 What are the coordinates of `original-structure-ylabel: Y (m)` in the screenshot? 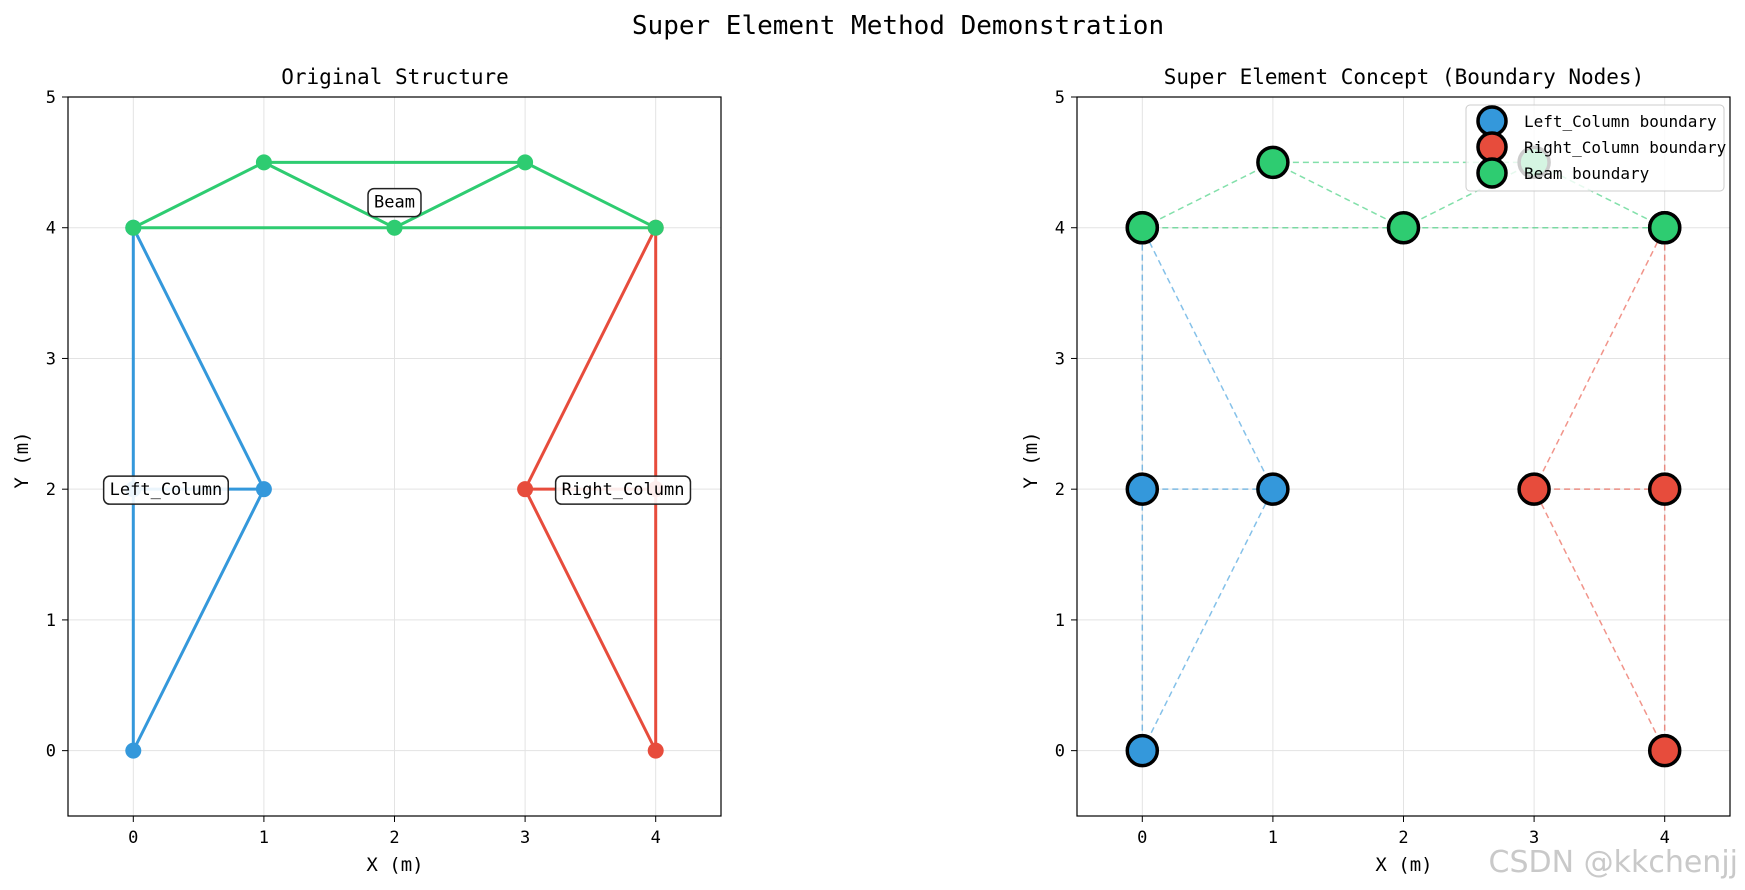 It's located at (22, 459).